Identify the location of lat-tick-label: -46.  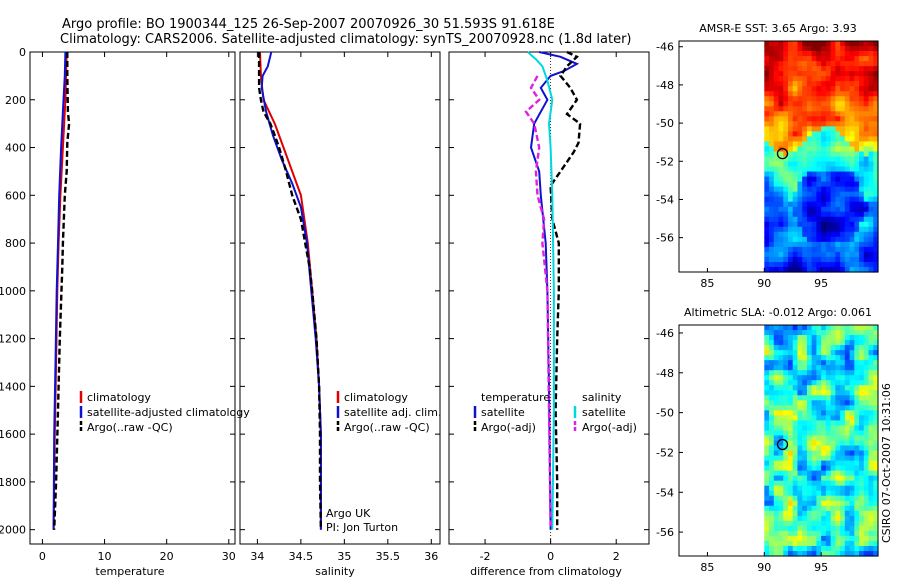
(665, 333).